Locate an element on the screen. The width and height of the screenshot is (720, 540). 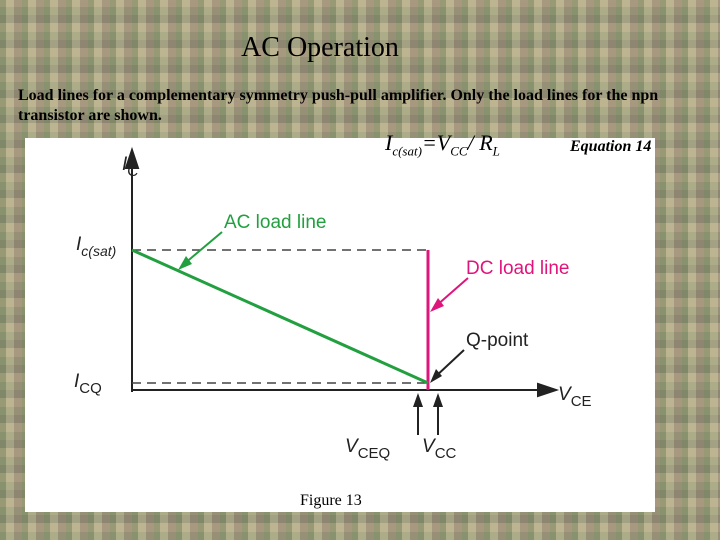
label-part: C is located at coordinates (132, 171).